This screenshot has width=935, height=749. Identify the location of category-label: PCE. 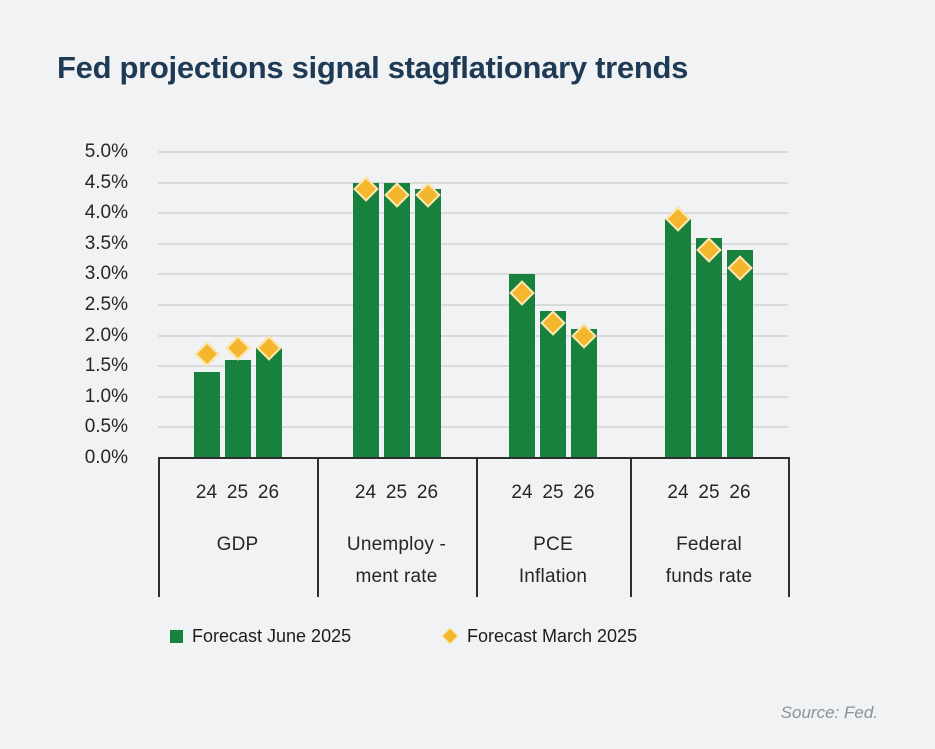
(553, 544).